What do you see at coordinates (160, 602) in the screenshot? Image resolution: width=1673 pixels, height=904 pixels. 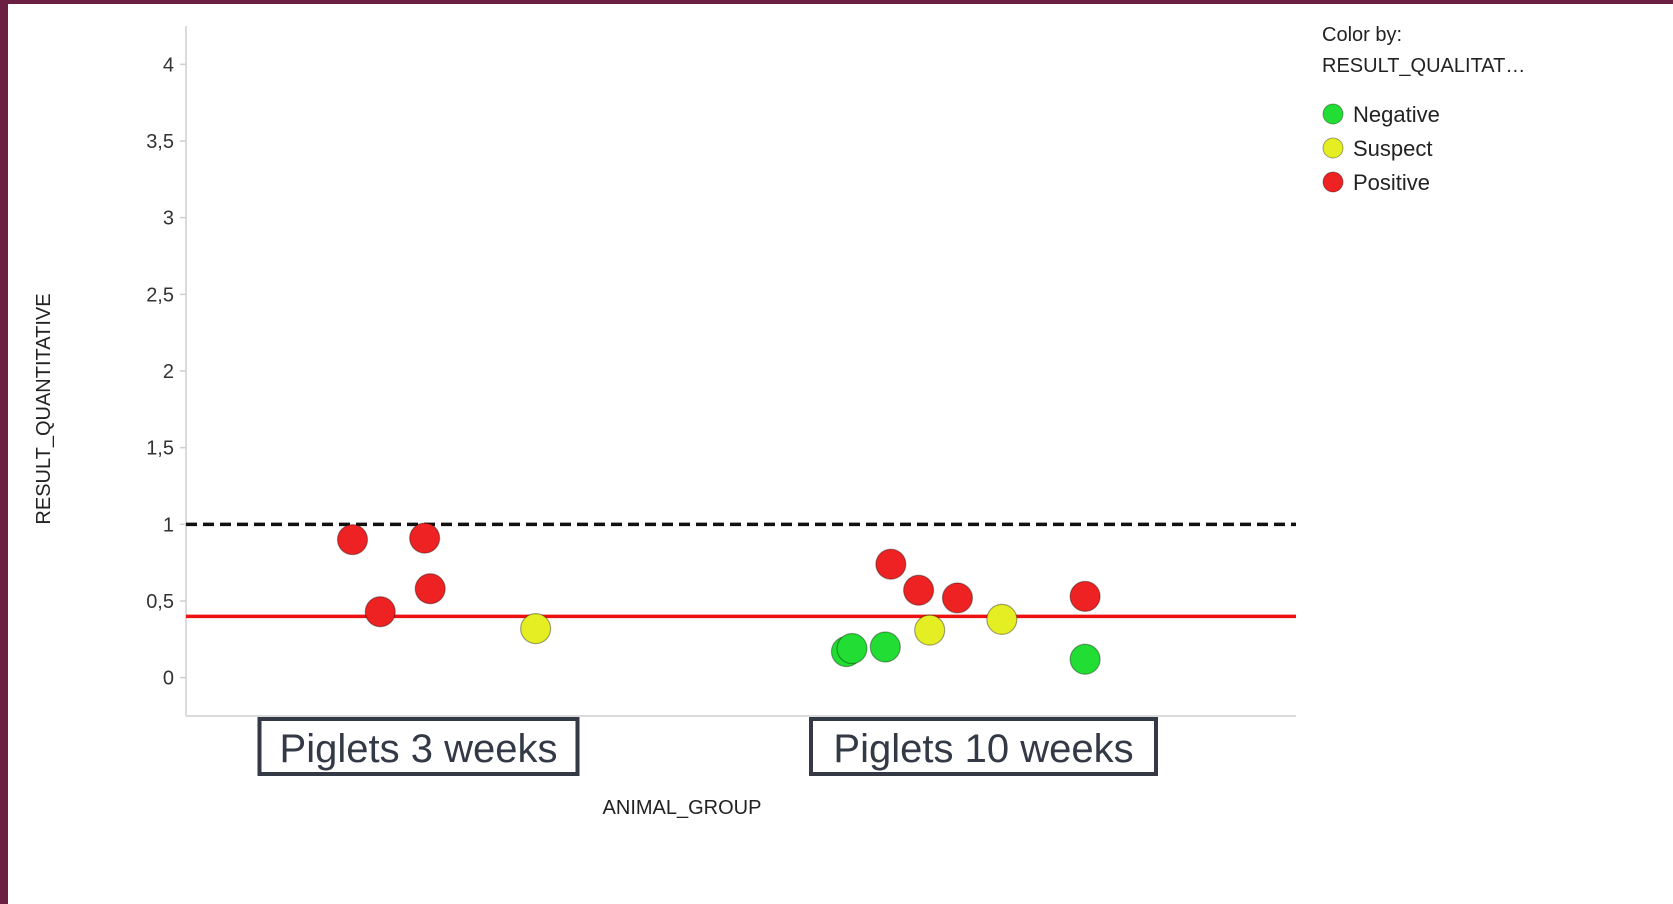 I see `y-tick-label: 0,5` at bounding box center [160, 602].